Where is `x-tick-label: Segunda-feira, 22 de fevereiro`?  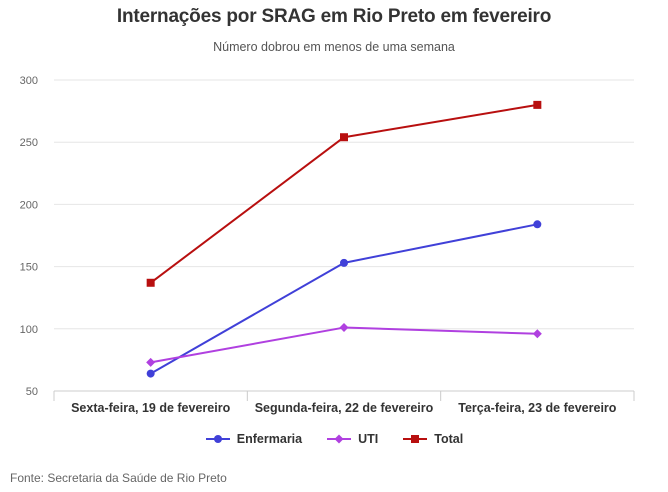 x-tick-label: Segunda-feira, 22 de fevereiro is located at coordinates (344, 408).